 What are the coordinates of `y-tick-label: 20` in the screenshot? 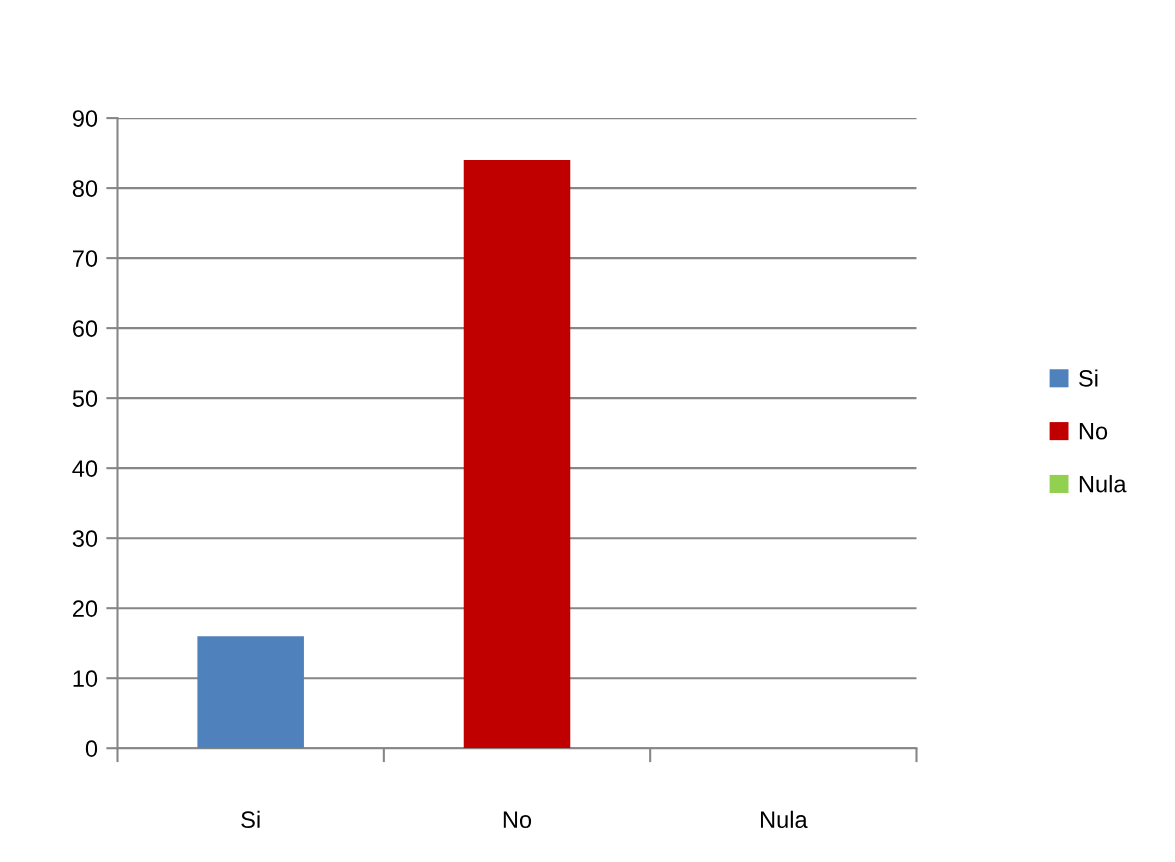 It's located at (85, 608).